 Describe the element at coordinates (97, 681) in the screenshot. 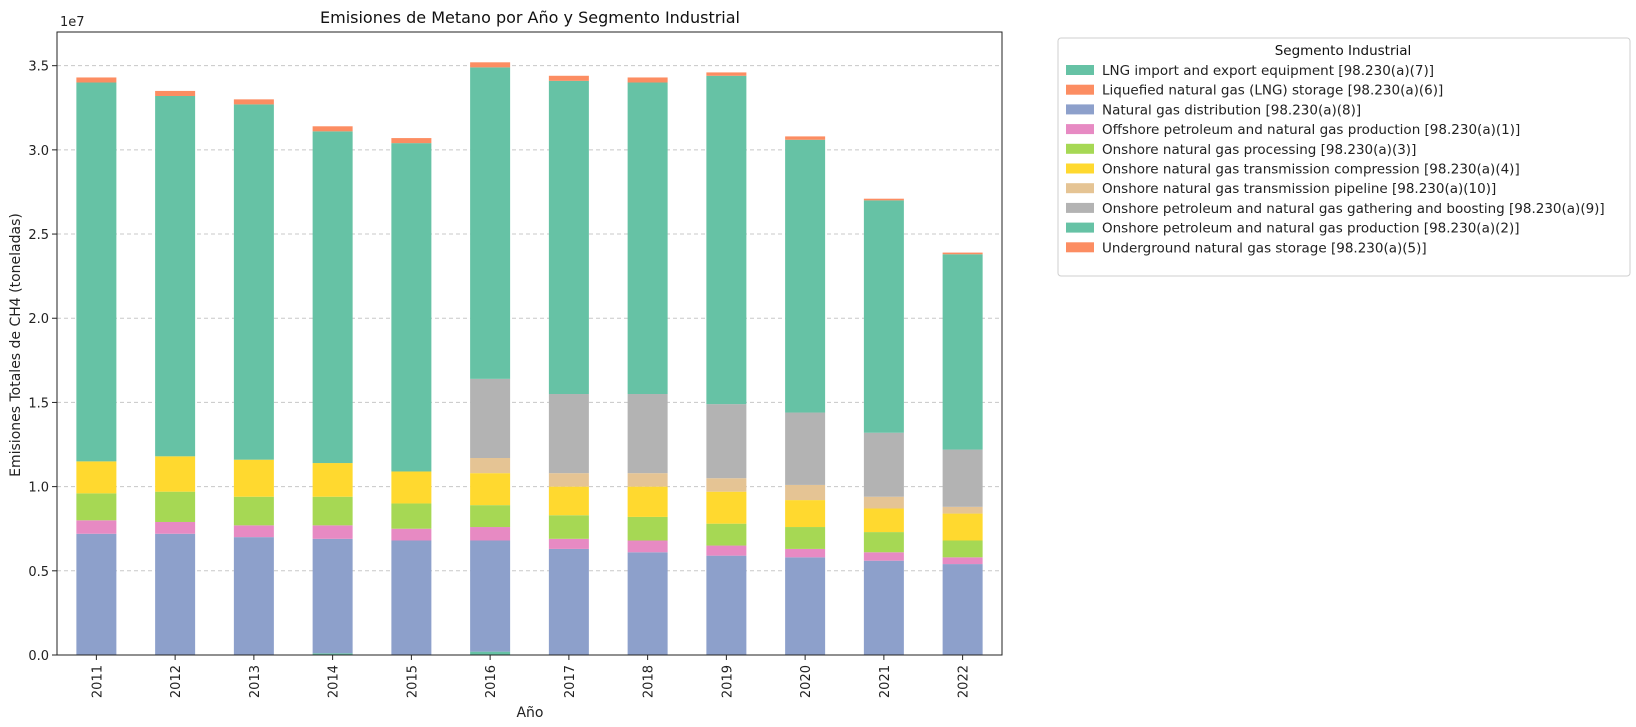

I see `x-tick-label: 2011` at that location.